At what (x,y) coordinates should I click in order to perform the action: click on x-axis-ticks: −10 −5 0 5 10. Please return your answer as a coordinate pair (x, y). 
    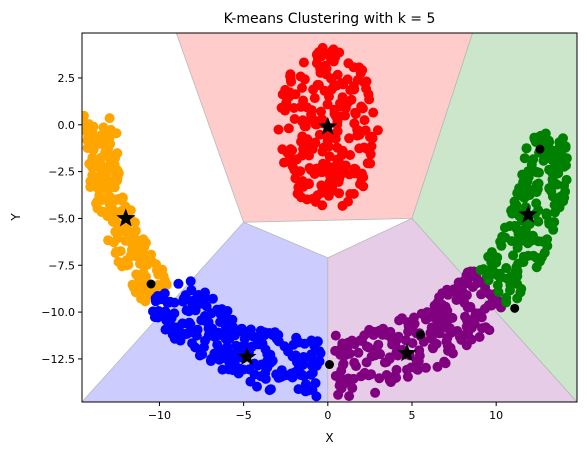
    Looking at the image, I should click on (325, 412).